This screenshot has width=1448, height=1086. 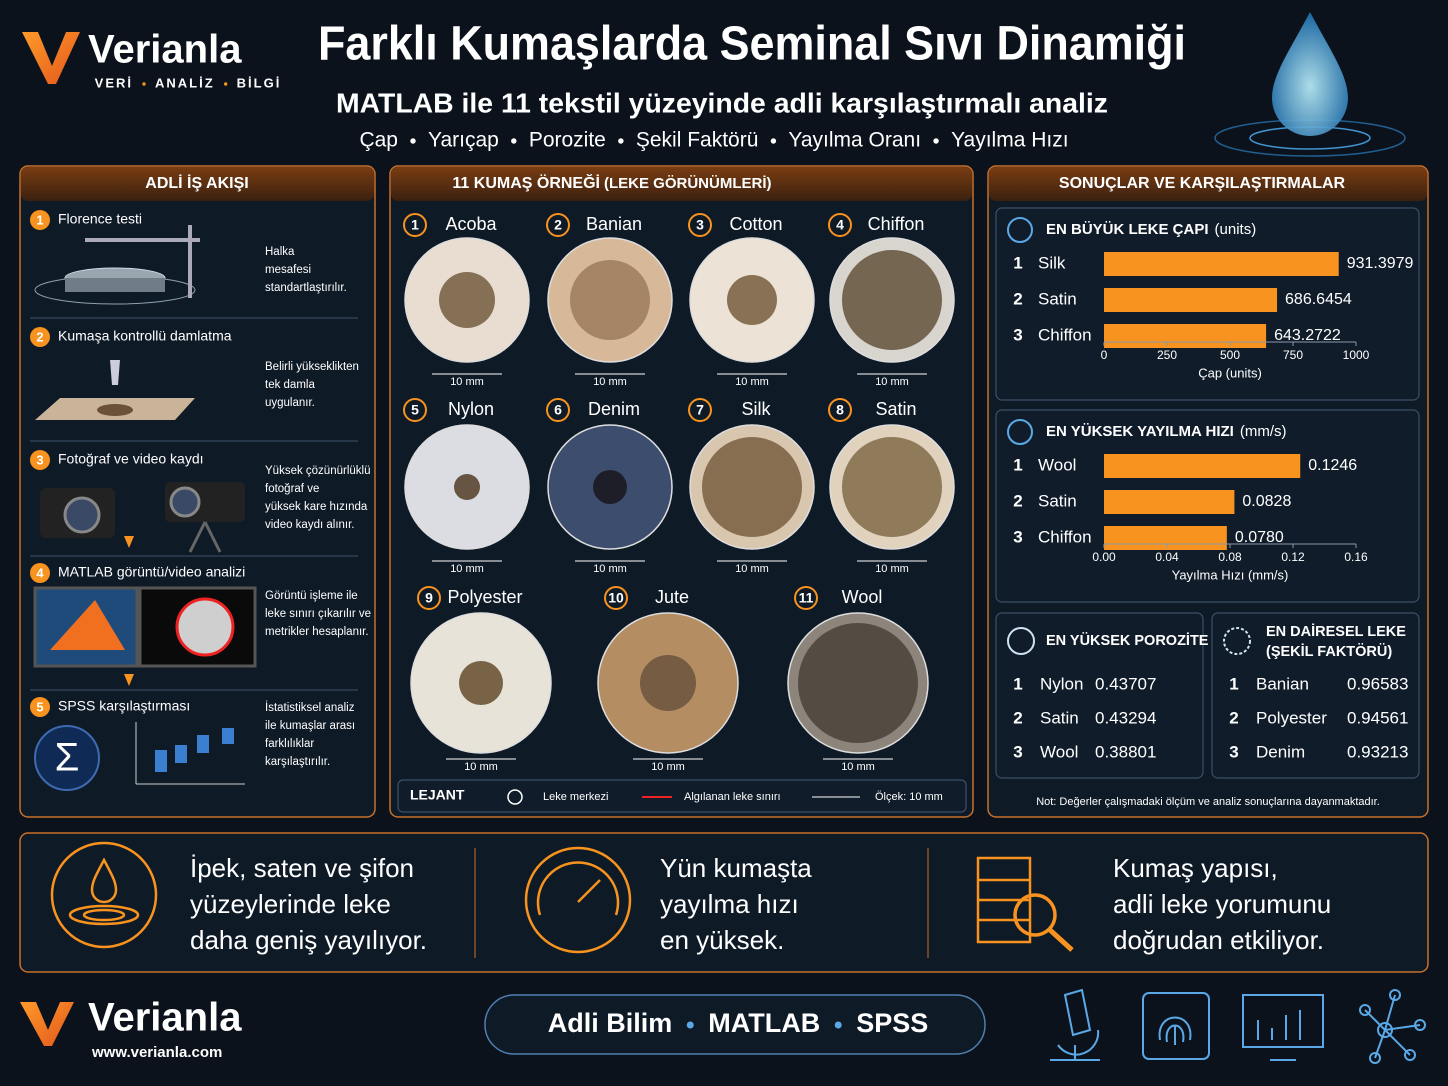 I want to click on x-tick-label: 0.12, so click(x=1293, y=557).